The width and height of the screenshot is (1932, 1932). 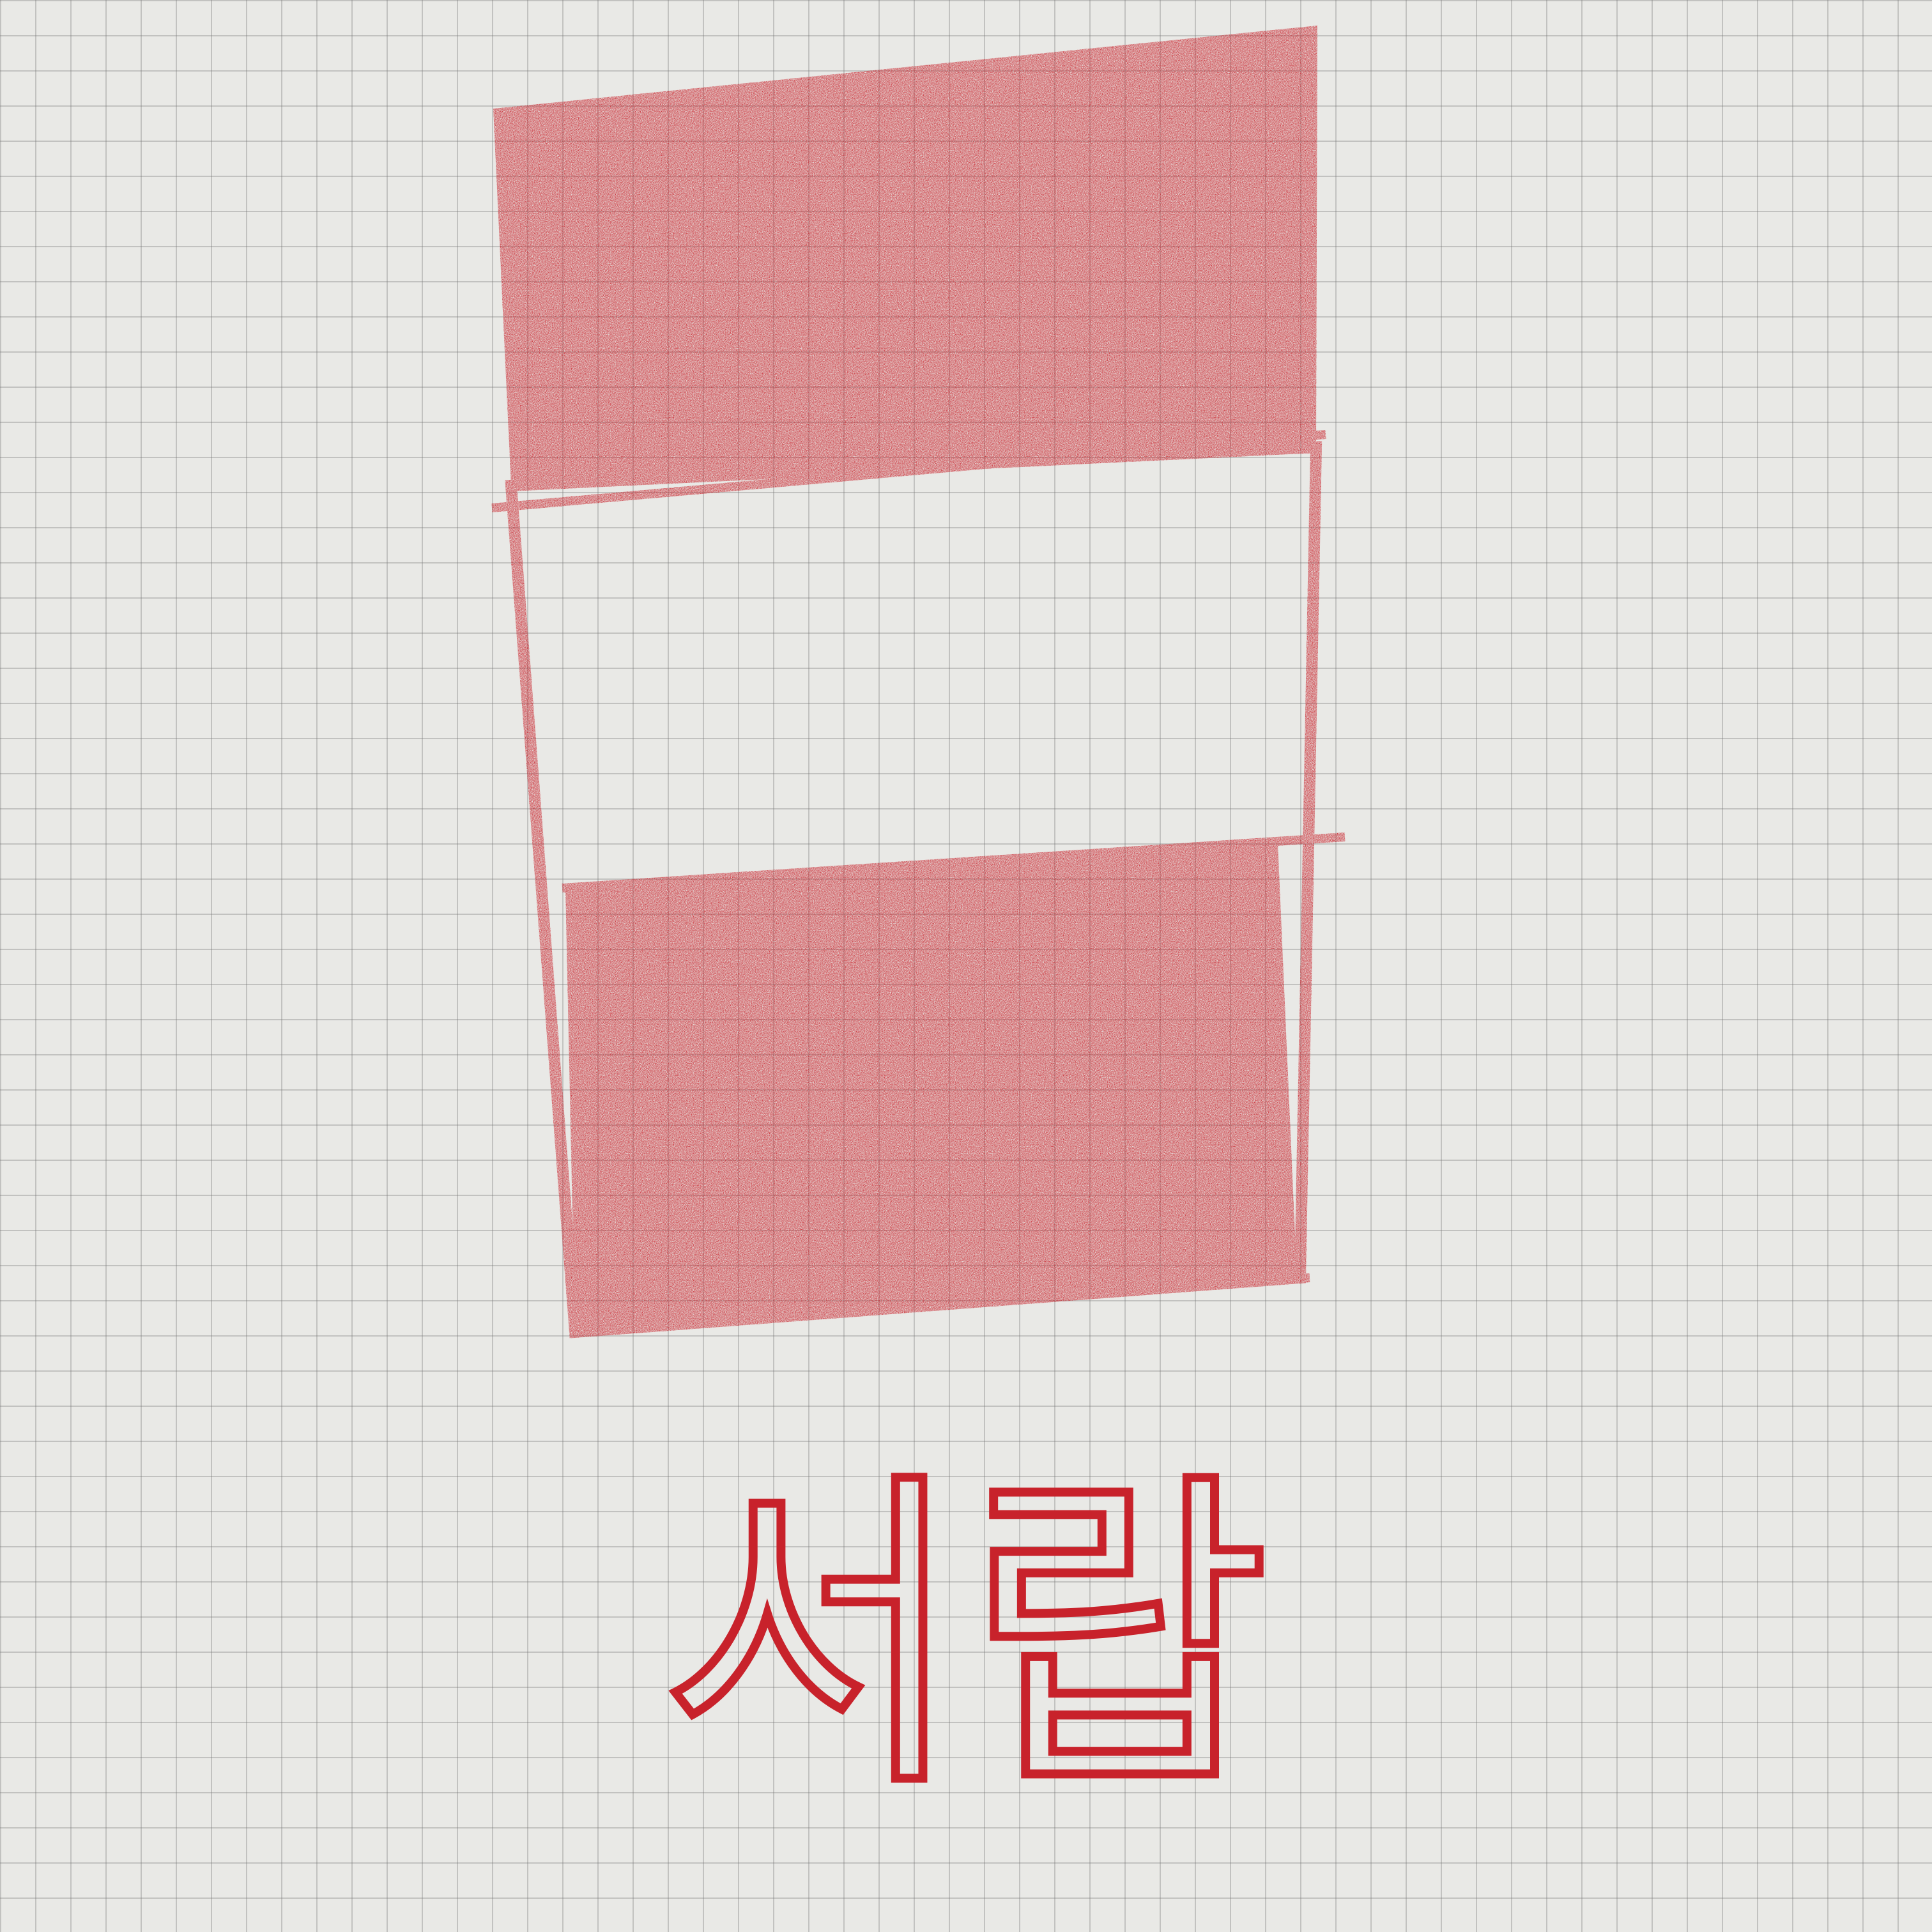 I want to click on top-stripe, so click(x=905, y=256).